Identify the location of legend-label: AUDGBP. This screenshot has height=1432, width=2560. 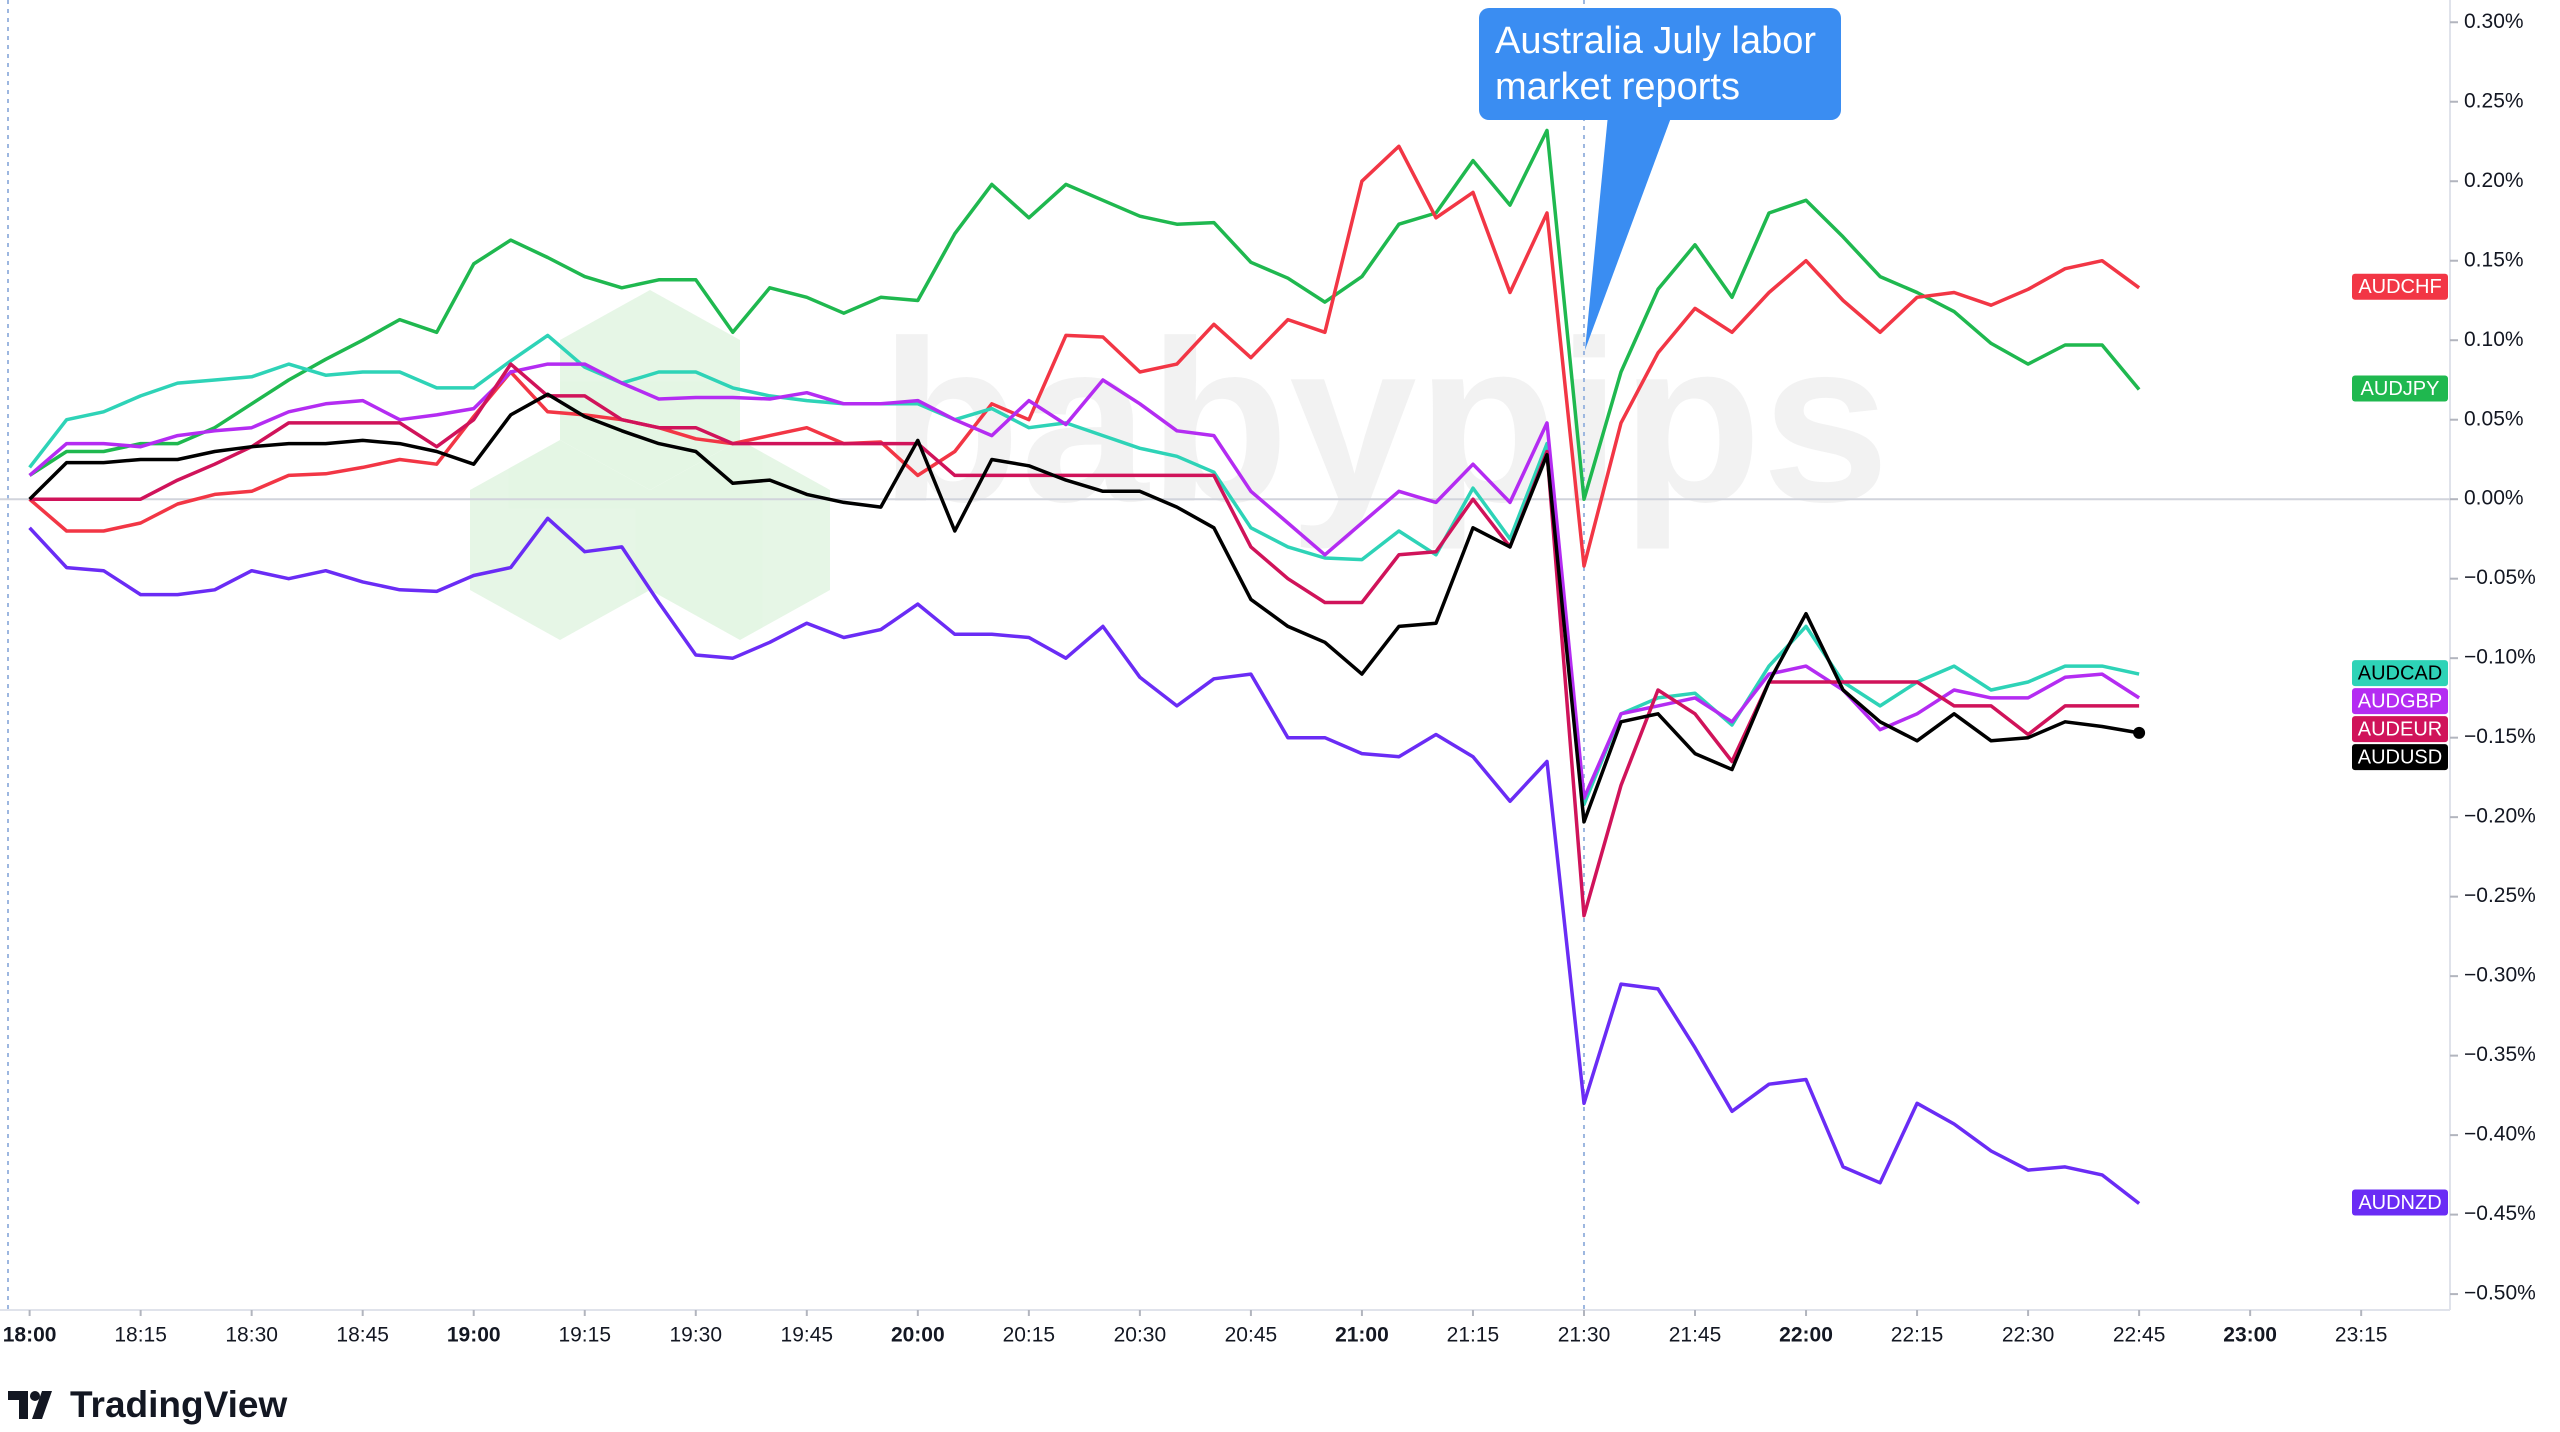
(2400, 701).